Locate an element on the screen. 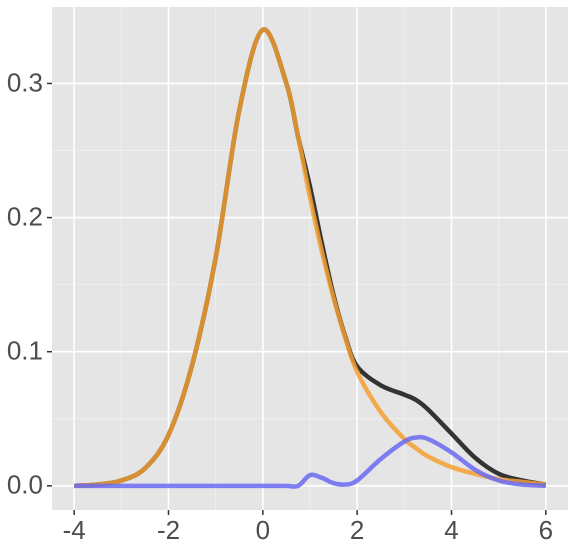 The image size is (575, 547). x-tick-label: -2 is located at coordinates (168, 530).